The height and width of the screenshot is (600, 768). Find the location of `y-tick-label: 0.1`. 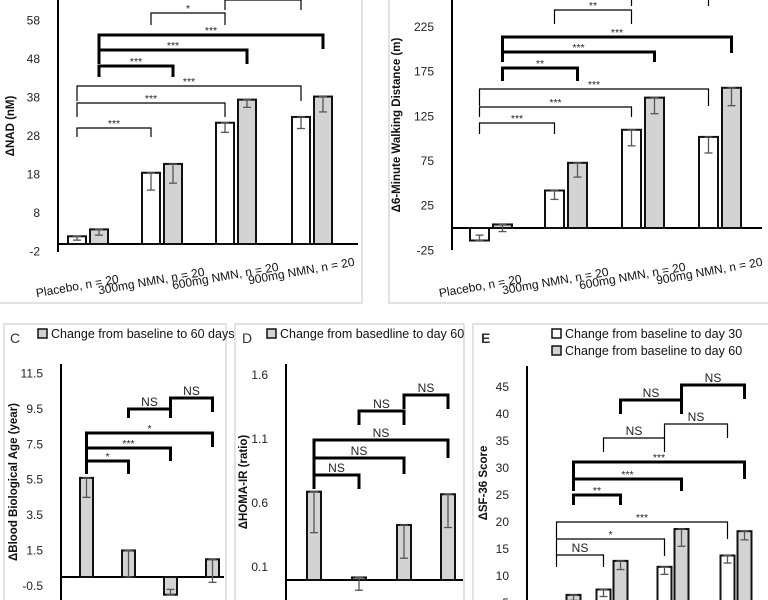

y-tick-label: 0.1 is located at coordinates (259, 567).